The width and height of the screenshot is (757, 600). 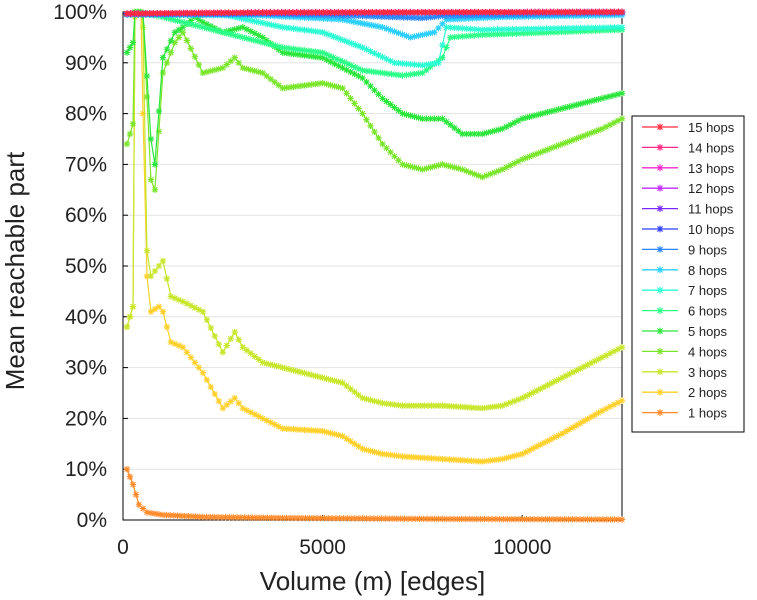 What do you see at coordinates (86, 418) in the screenshot?
I see `y-tick-label: 20%` at bounding box center [86, 418].